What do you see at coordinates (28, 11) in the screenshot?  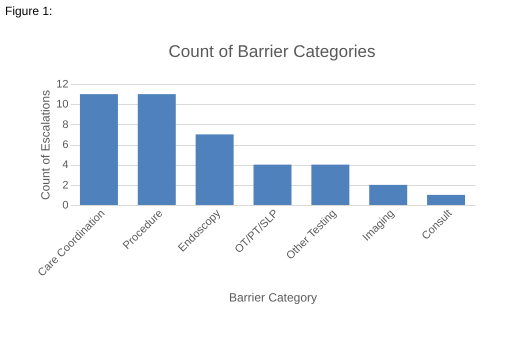 I see `caption: Figure 1:` at bounding box center [28, 11].